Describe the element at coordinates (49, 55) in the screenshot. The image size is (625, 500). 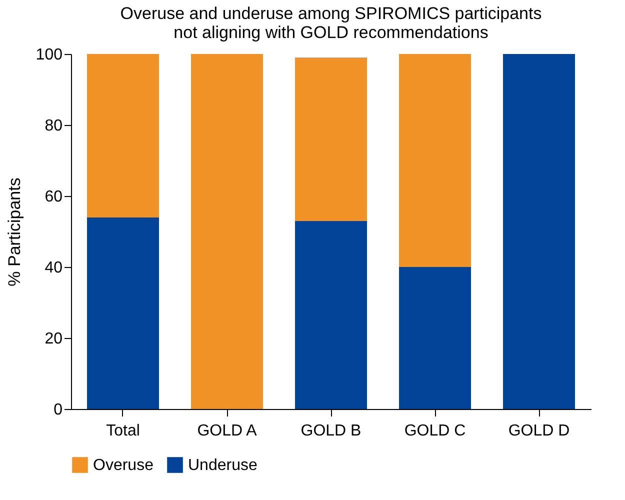
I see `y-tick-label: 100` at that location.